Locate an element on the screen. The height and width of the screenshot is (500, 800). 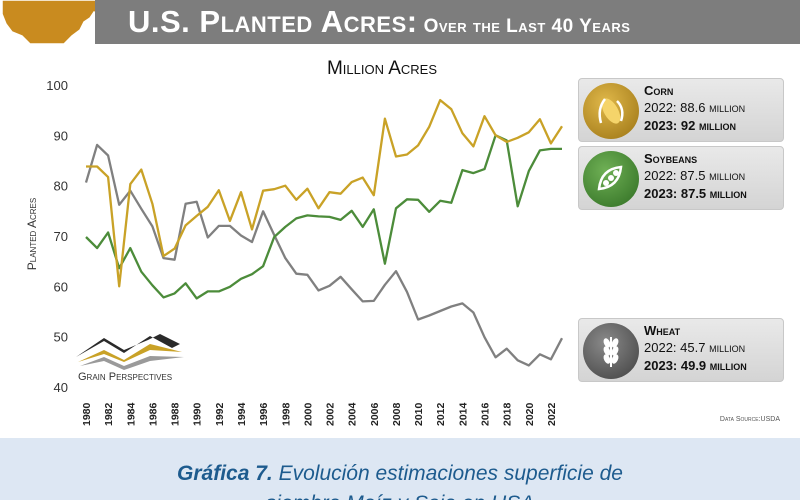
title-sub: Over the Last 40 Years is located at coordinates (527, 26).